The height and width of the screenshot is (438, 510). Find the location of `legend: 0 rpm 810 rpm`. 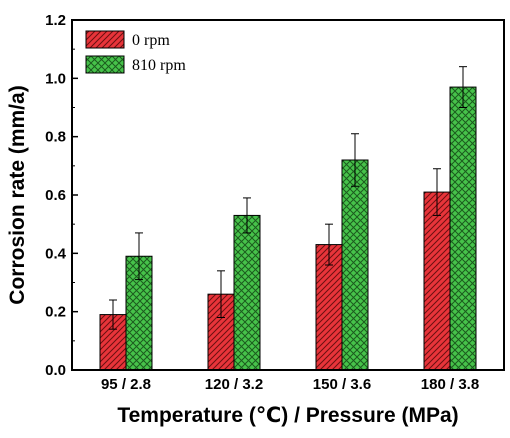

legend: 0 rpm 810 rpm is located at coordinates (135, 52).